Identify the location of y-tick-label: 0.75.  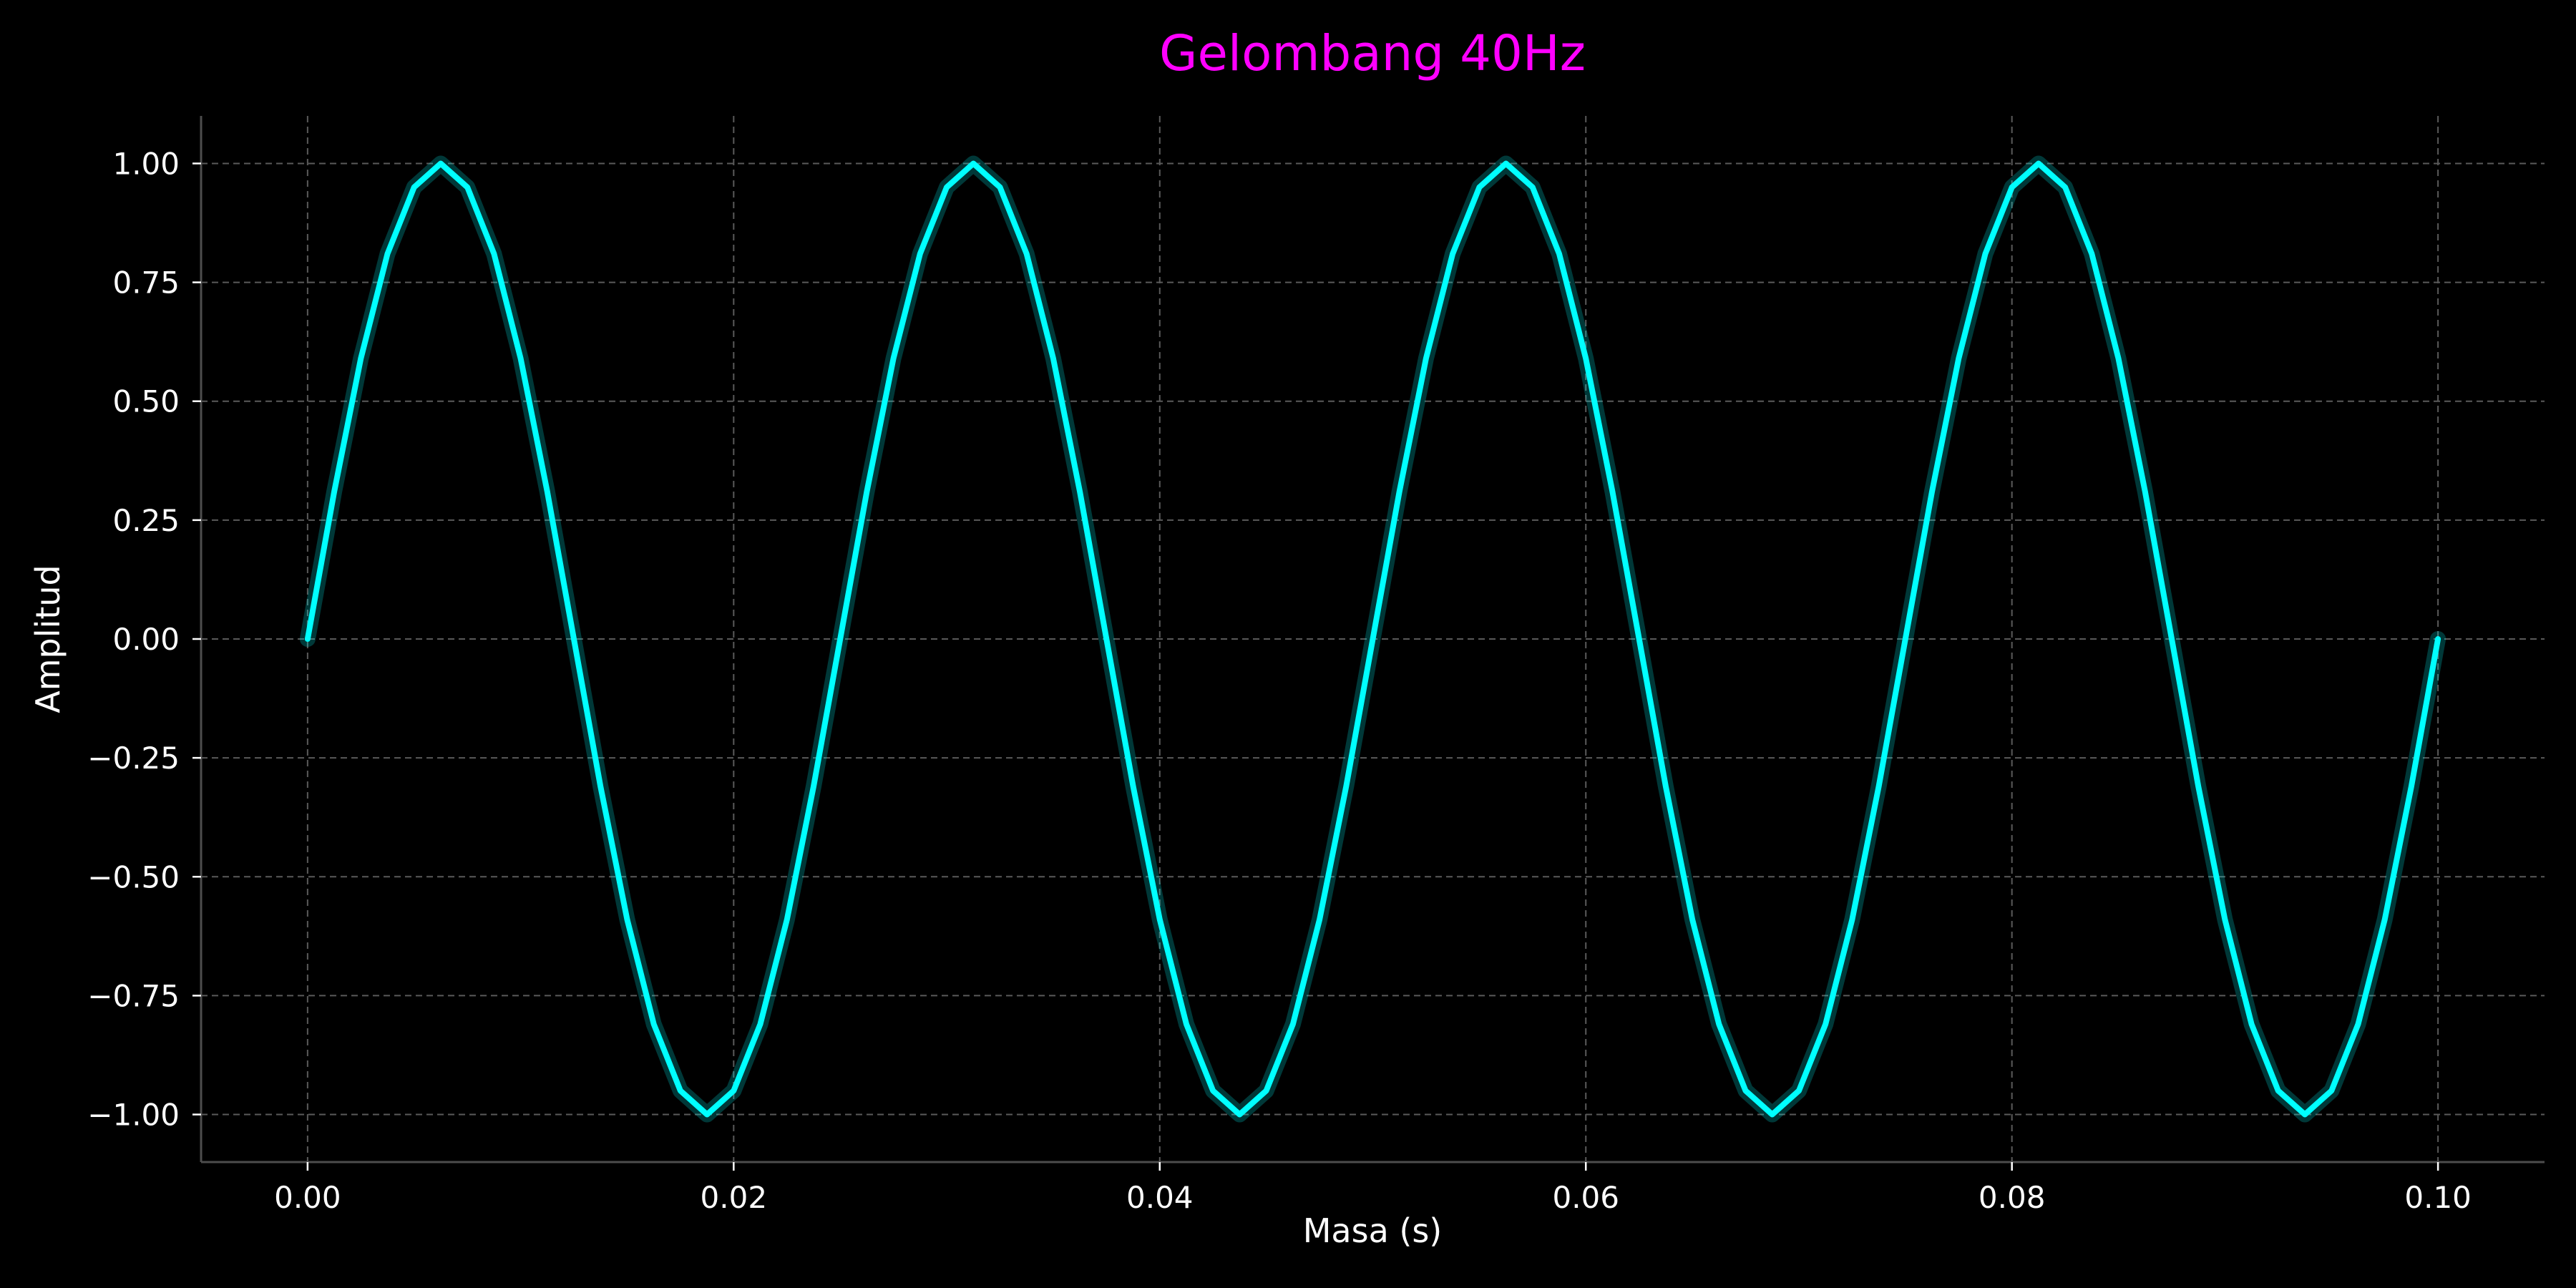
(146, 283).